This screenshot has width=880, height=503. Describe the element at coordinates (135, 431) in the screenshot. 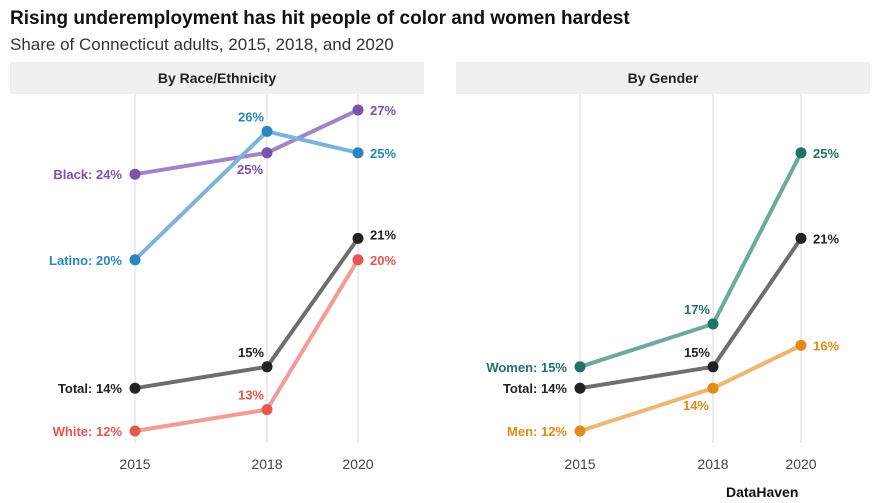

I see `data-point-white-2015` at that location.